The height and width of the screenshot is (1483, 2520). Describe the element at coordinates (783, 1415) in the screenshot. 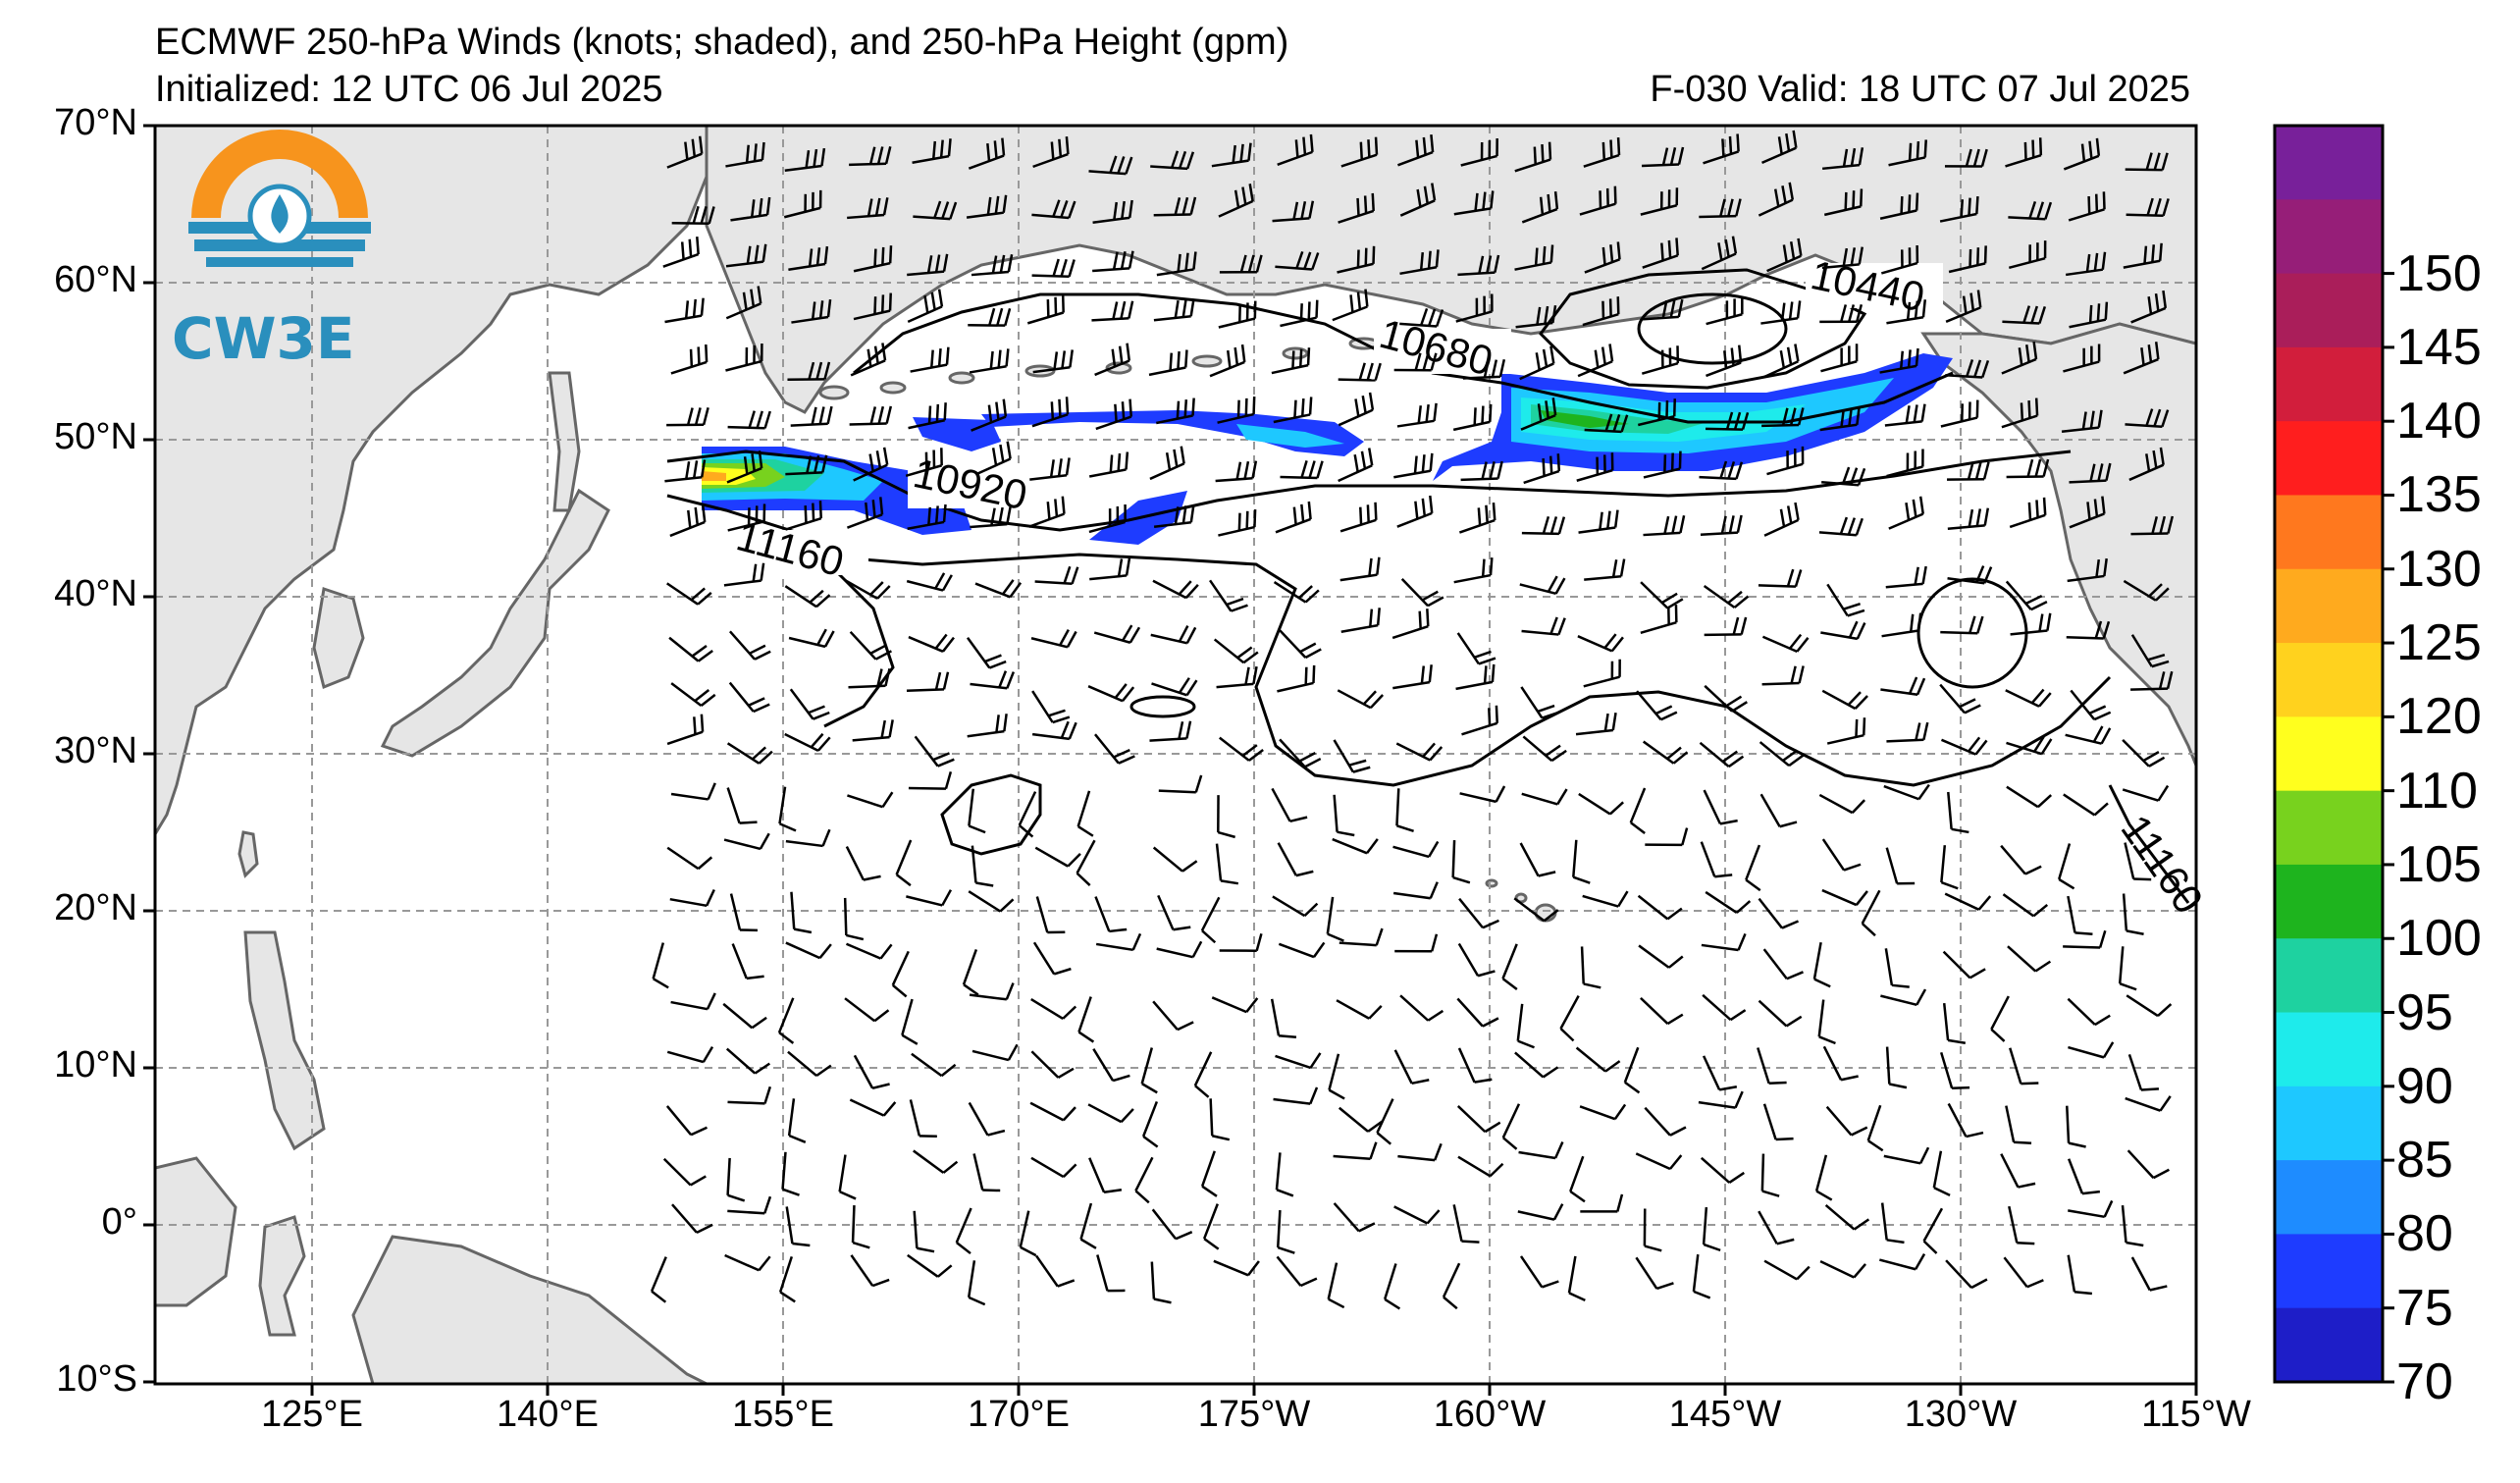

I see `lon-label-155e: 155°E` at that location.